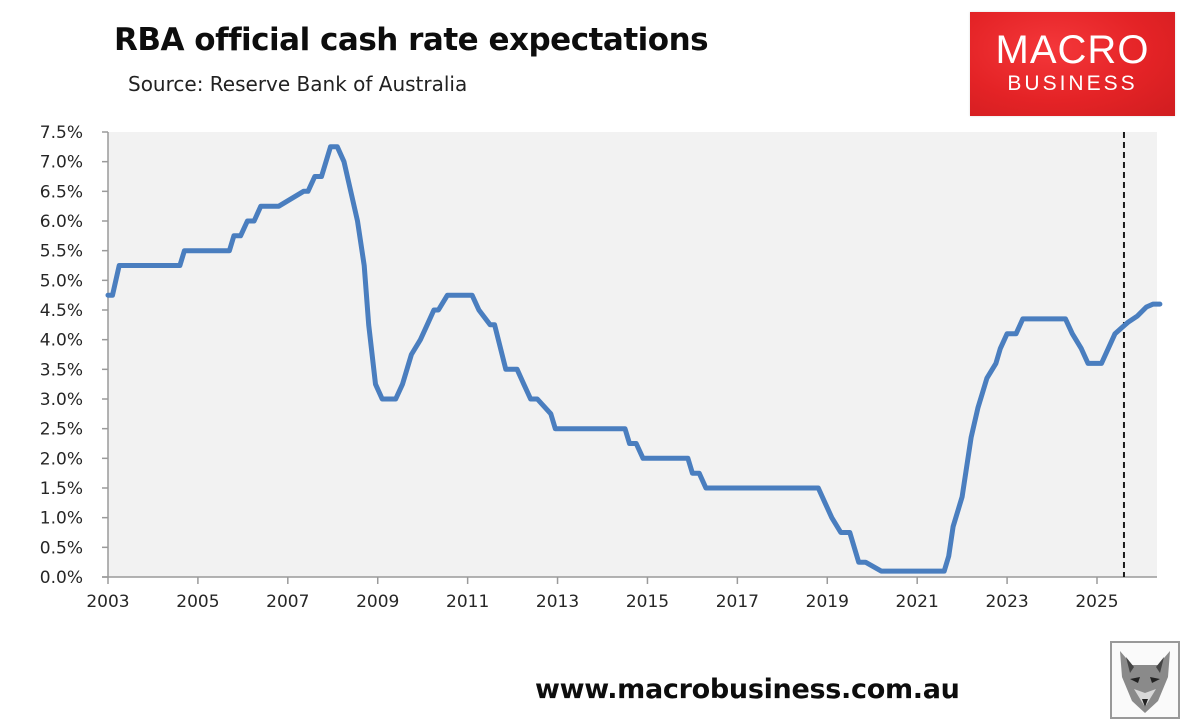 This screenshot has height=721, width=1200. What do you see at coordinates (917, 602) in the screenshot?
I see `x-tick-label: 2021` at bounding box center [917, 602].